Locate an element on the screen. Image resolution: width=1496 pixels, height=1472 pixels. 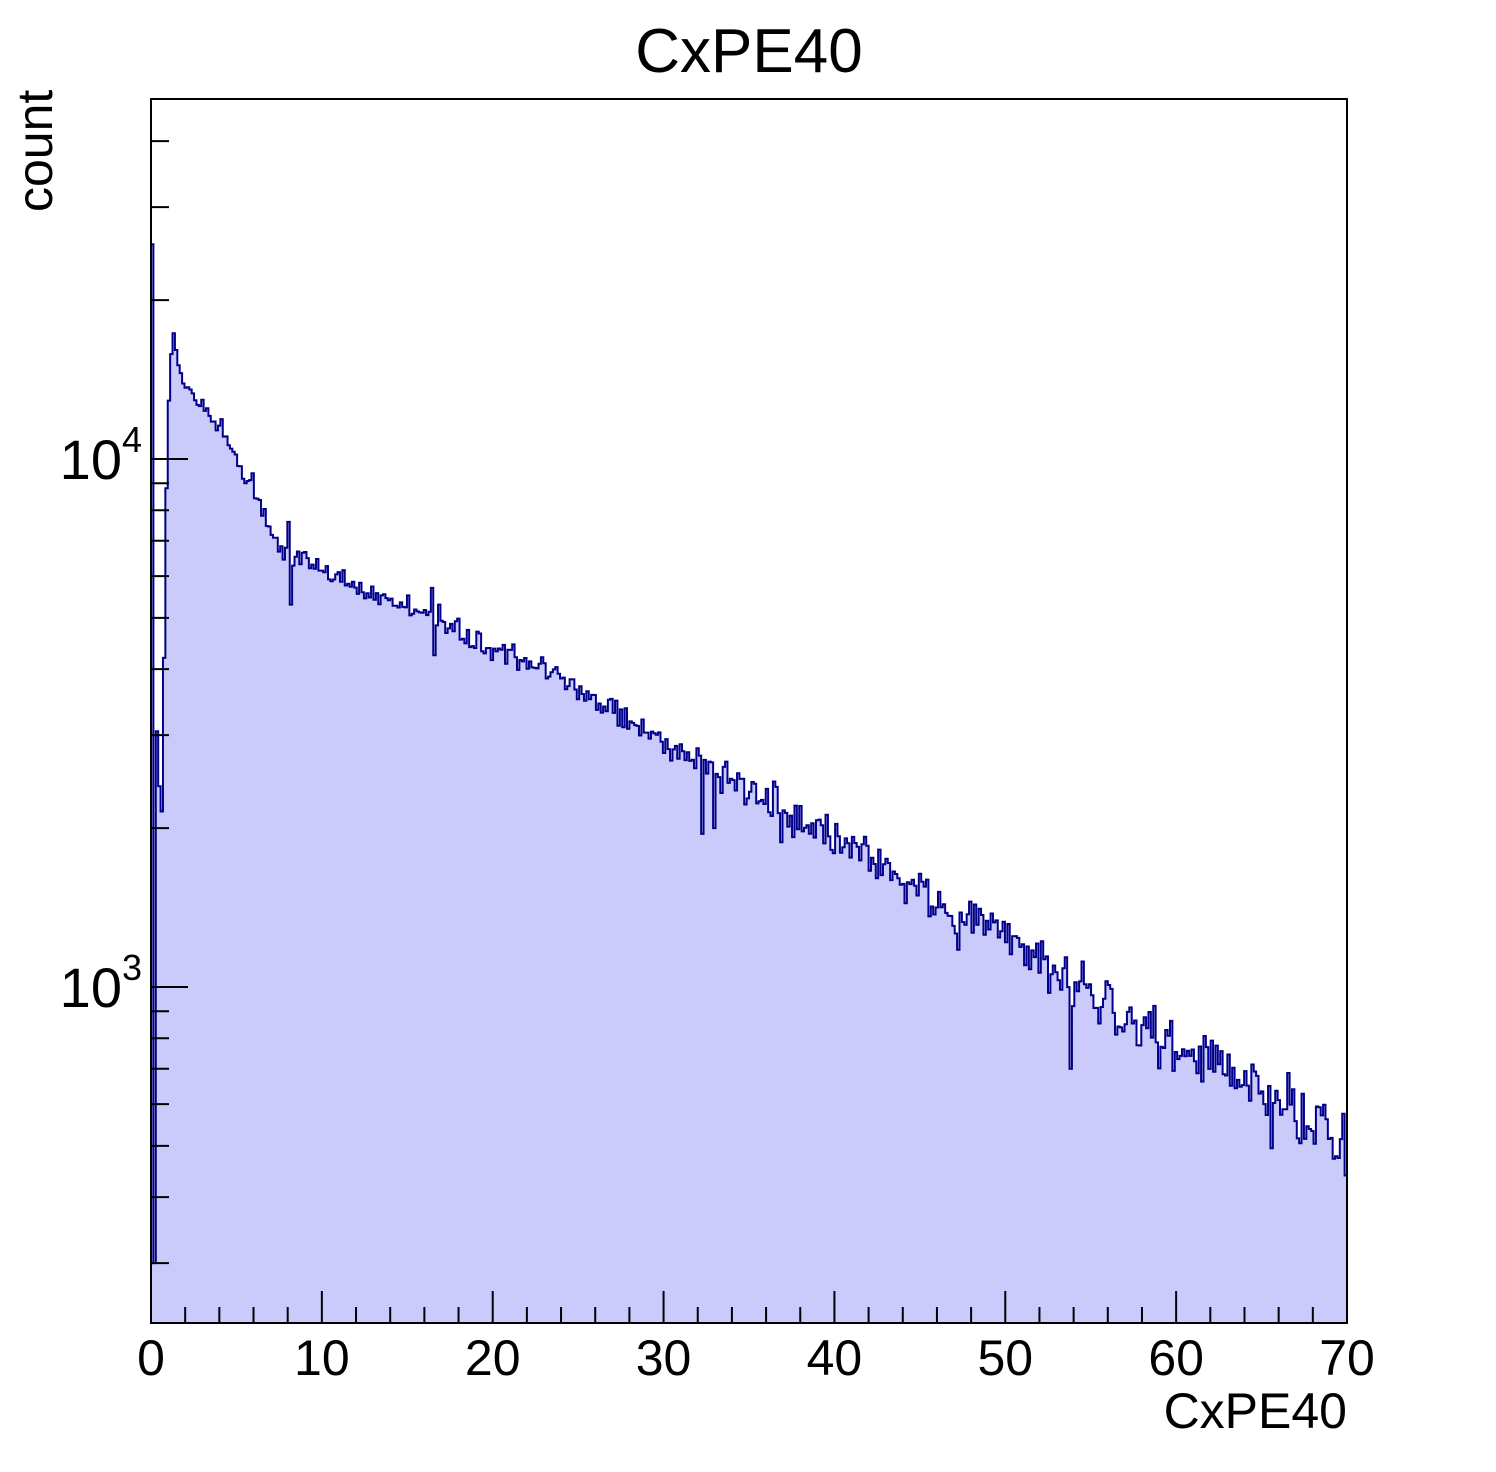
y-axis-ticks is located at coordinates (169, 702).